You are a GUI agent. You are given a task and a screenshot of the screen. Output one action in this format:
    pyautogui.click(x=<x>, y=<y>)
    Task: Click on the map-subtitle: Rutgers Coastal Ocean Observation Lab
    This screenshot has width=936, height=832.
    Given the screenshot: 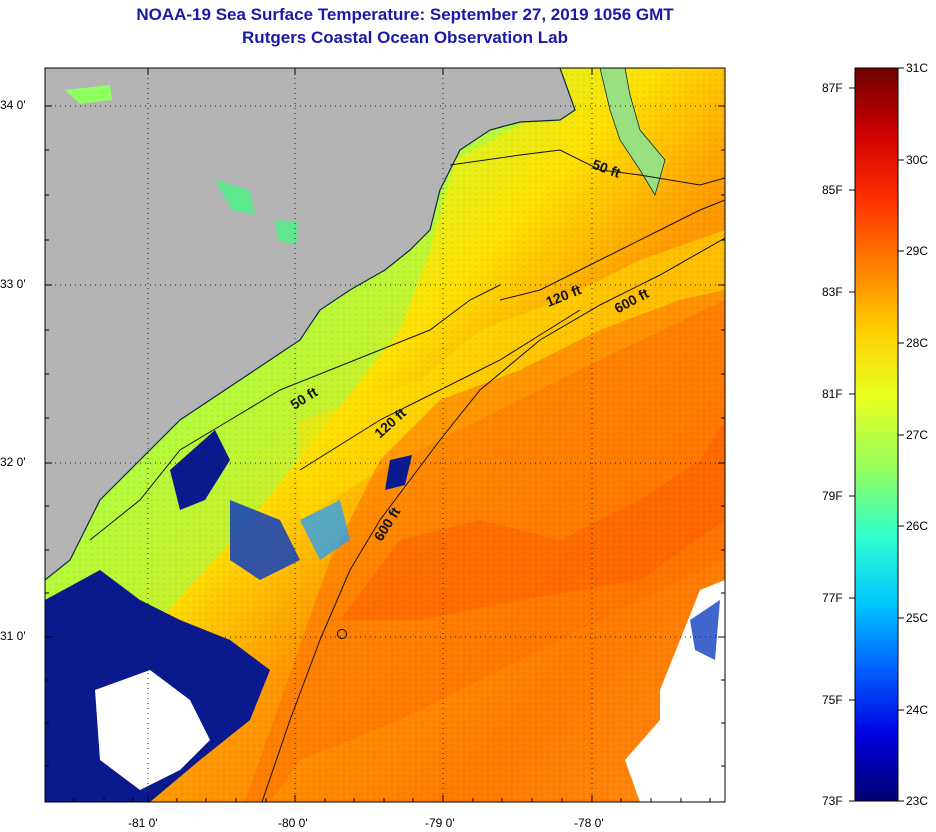 What is the action you would take?
    pyautogui.click(x=405, y=37)
    